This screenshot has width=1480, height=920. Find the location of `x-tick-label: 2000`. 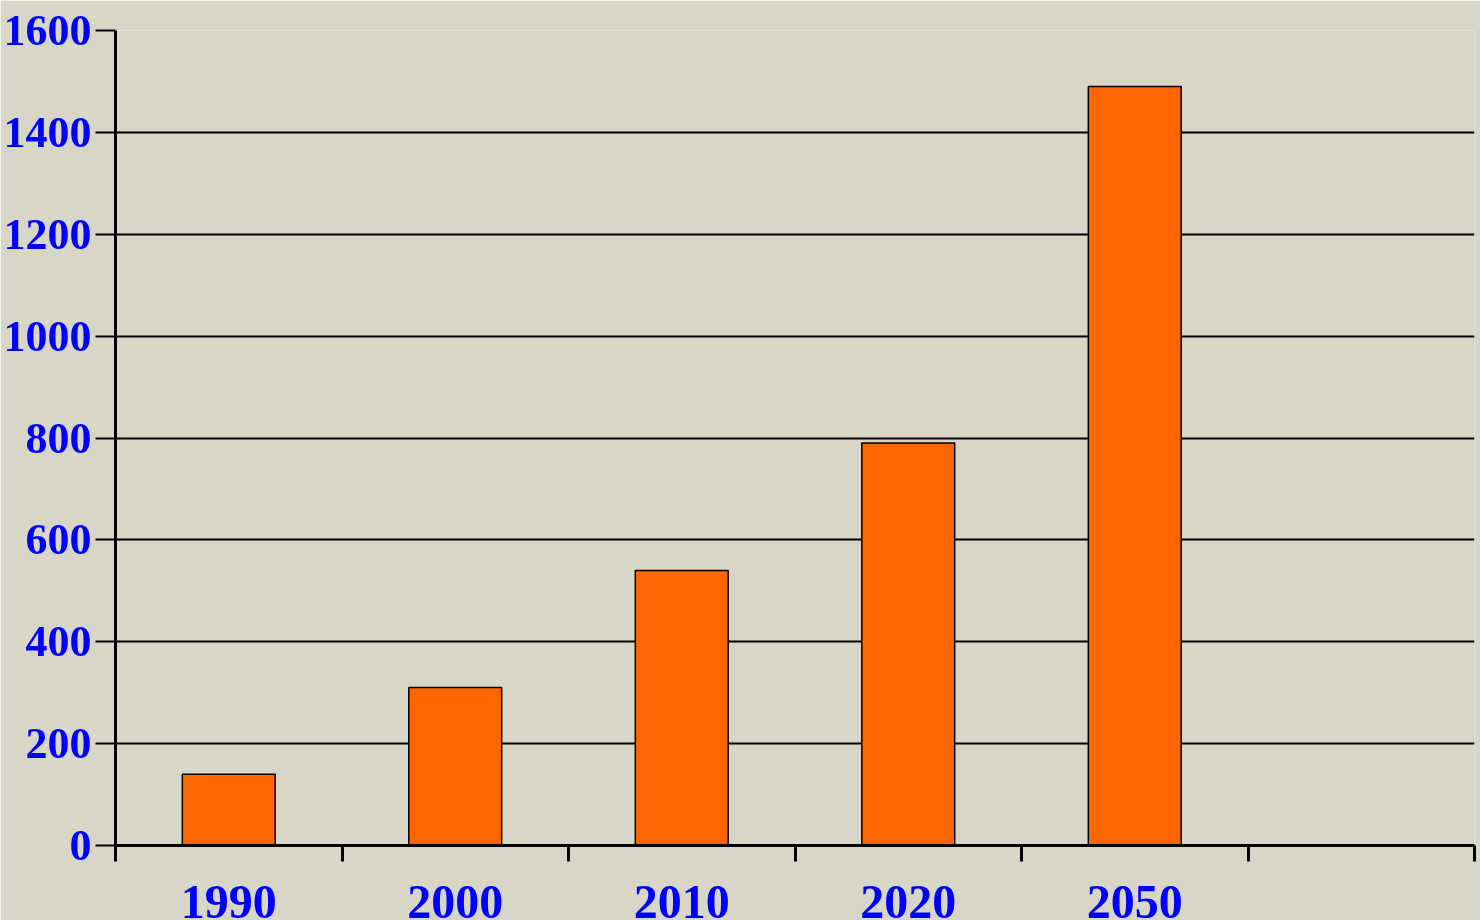

x-tick-label: 2000 is located at coordinates (455, 897).